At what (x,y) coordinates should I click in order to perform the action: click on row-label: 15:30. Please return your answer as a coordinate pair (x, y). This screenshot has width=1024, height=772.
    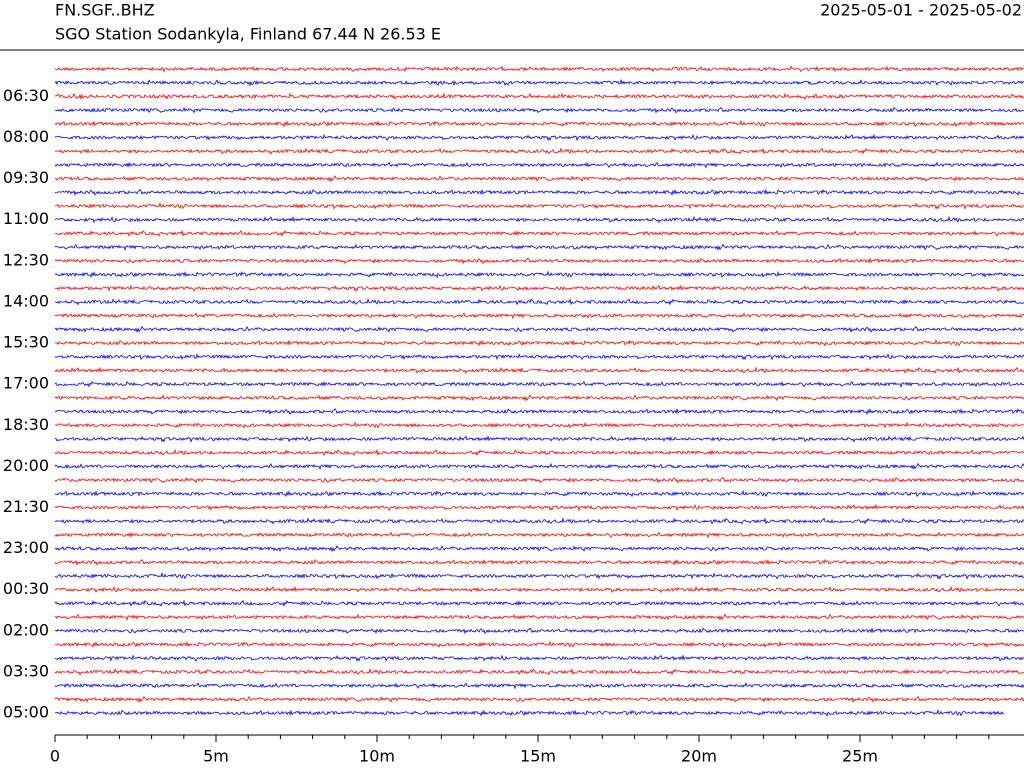
    Looking at the image, I should click on (26, 342).